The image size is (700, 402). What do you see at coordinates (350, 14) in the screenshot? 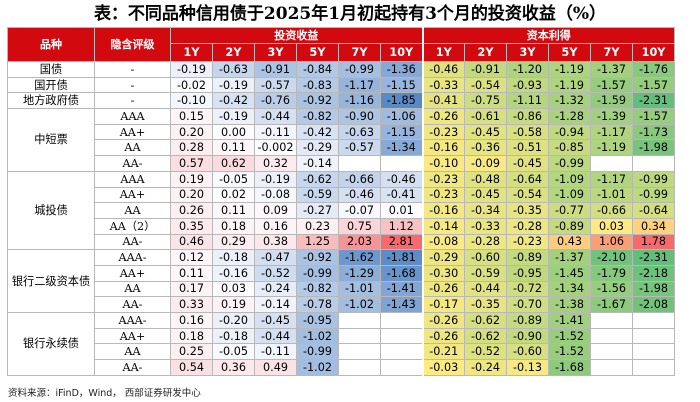
I see `table-title: 表：不同品种信用债于2025年1月初起持有3个月的投资收益（%）` at bounding box center [350, 14].